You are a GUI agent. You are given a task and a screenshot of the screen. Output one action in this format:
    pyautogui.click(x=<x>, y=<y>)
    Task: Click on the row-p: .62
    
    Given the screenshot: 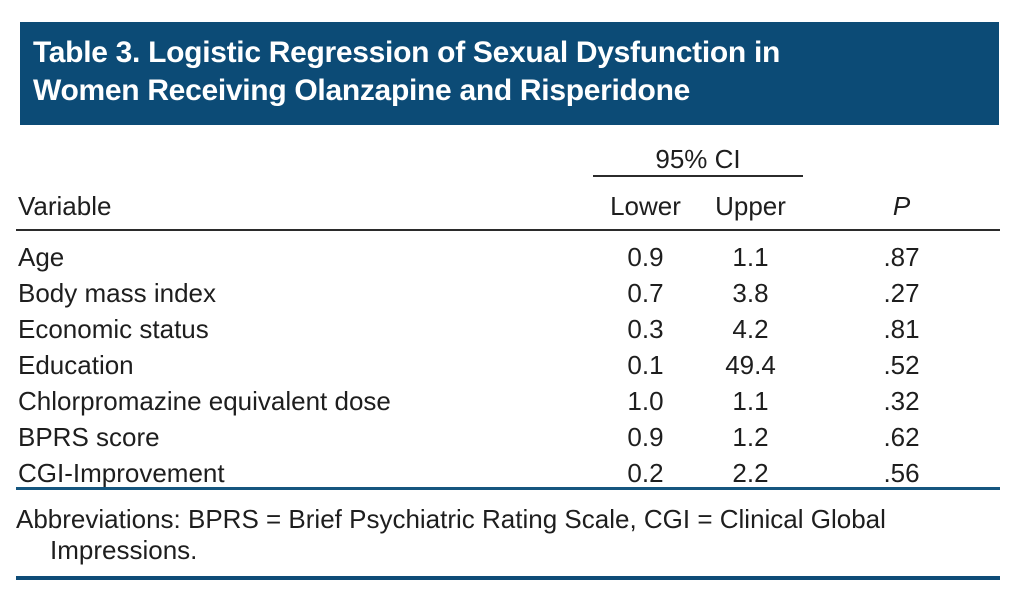 What is the action you would take?
    pyautogui.click(x=901, y=436)
    